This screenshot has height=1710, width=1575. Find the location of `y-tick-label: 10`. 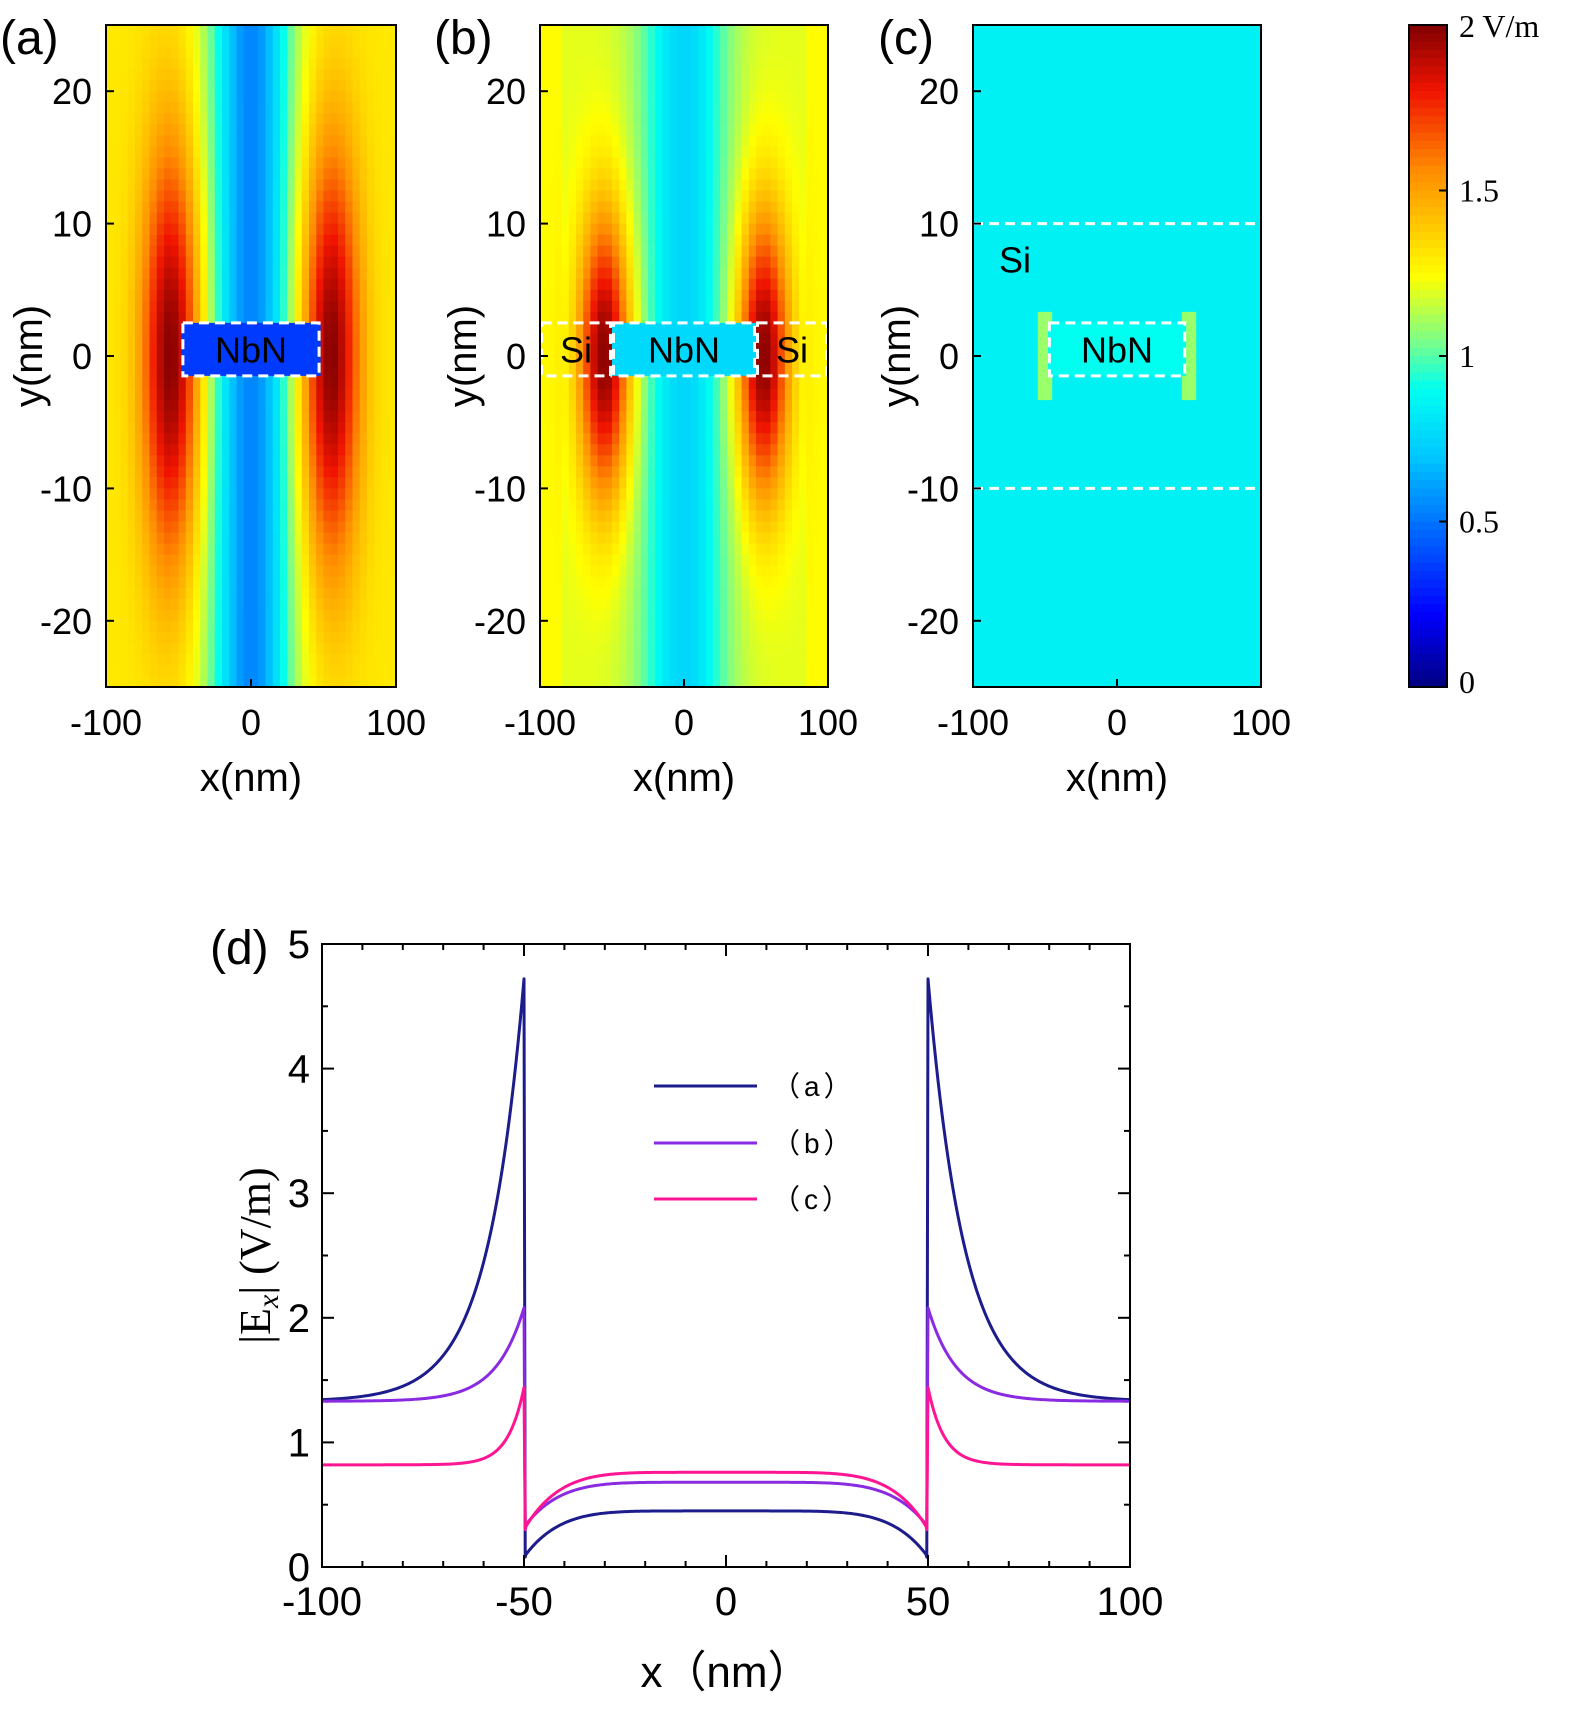

y-tick-label: 10 is located at coordinates (72, 224).